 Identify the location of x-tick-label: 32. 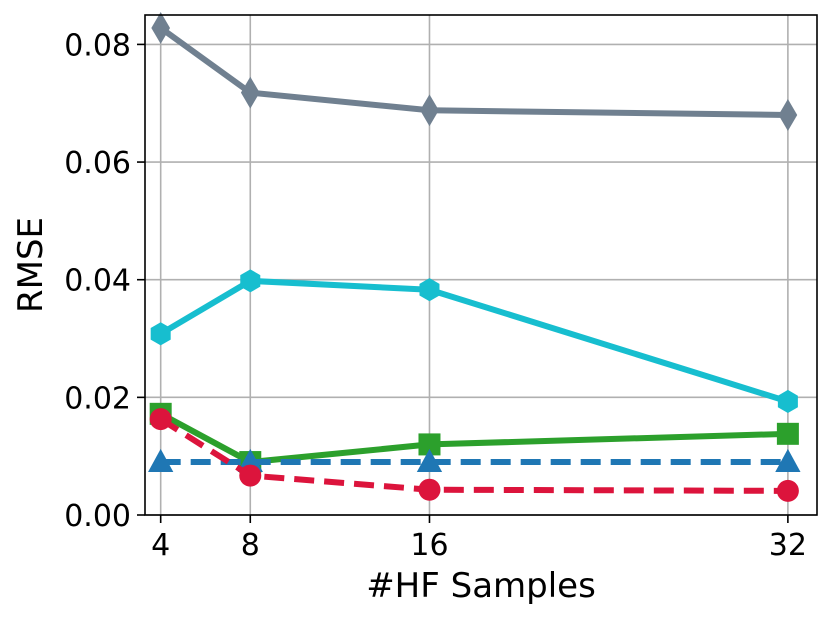
(788, 545).